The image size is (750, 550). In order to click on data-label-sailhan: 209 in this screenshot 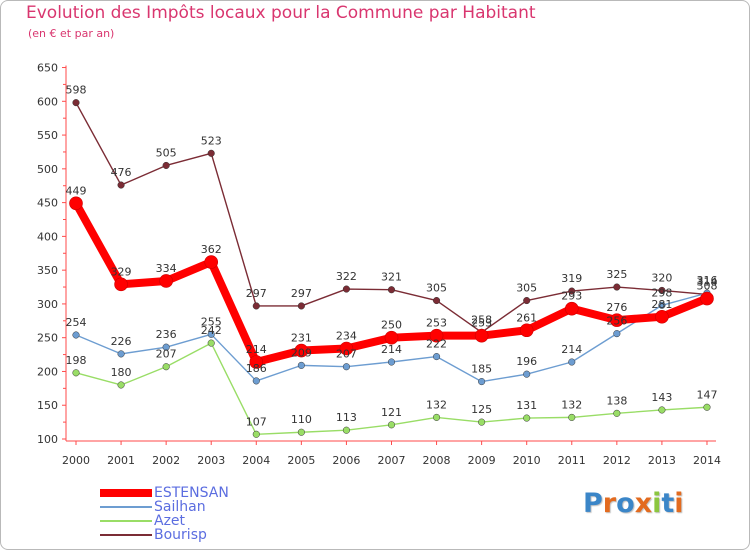, I will do `click(301, 352)`.